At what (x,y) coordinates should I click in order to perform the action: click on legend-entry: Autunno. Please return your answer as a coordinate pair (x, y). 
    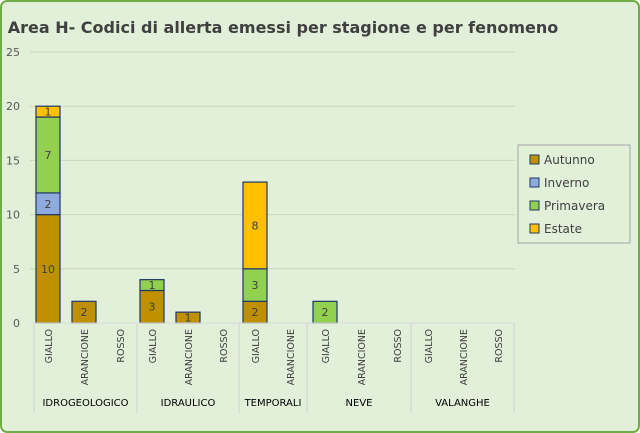
    Looking at the image, I should click on (569, 160).